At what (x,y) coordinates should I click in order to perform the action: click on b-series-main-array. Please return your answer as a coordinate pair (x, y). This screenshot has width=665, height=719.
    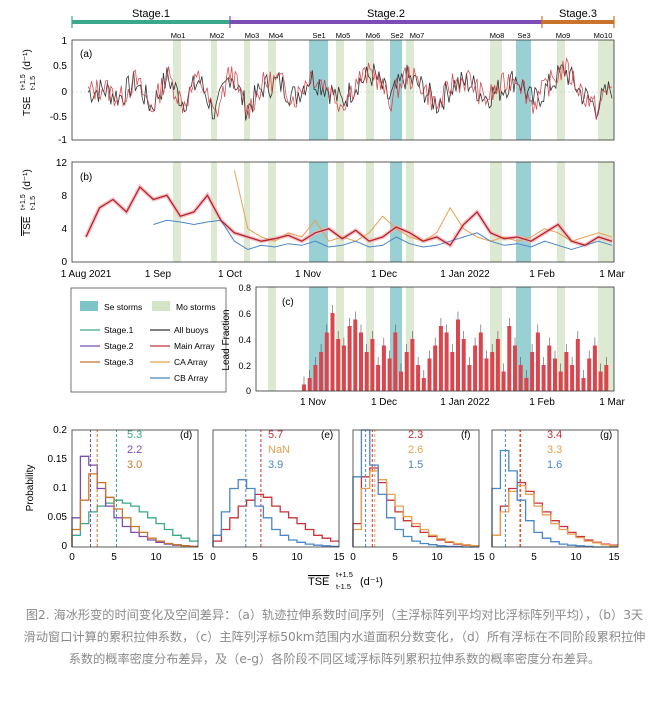
    Looking at the image, I should click on (349, 216).